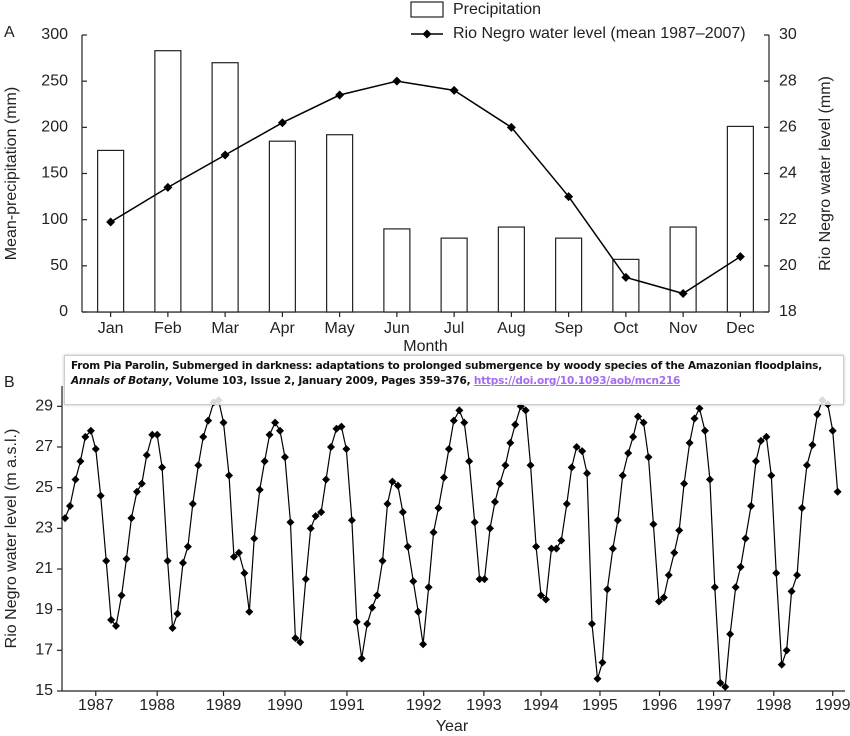 The height and width of the screenshot is (736, 850). Describe the element at coordinates (452, 726) in the screenshot. I see `x-axis-label: Year` at that location.